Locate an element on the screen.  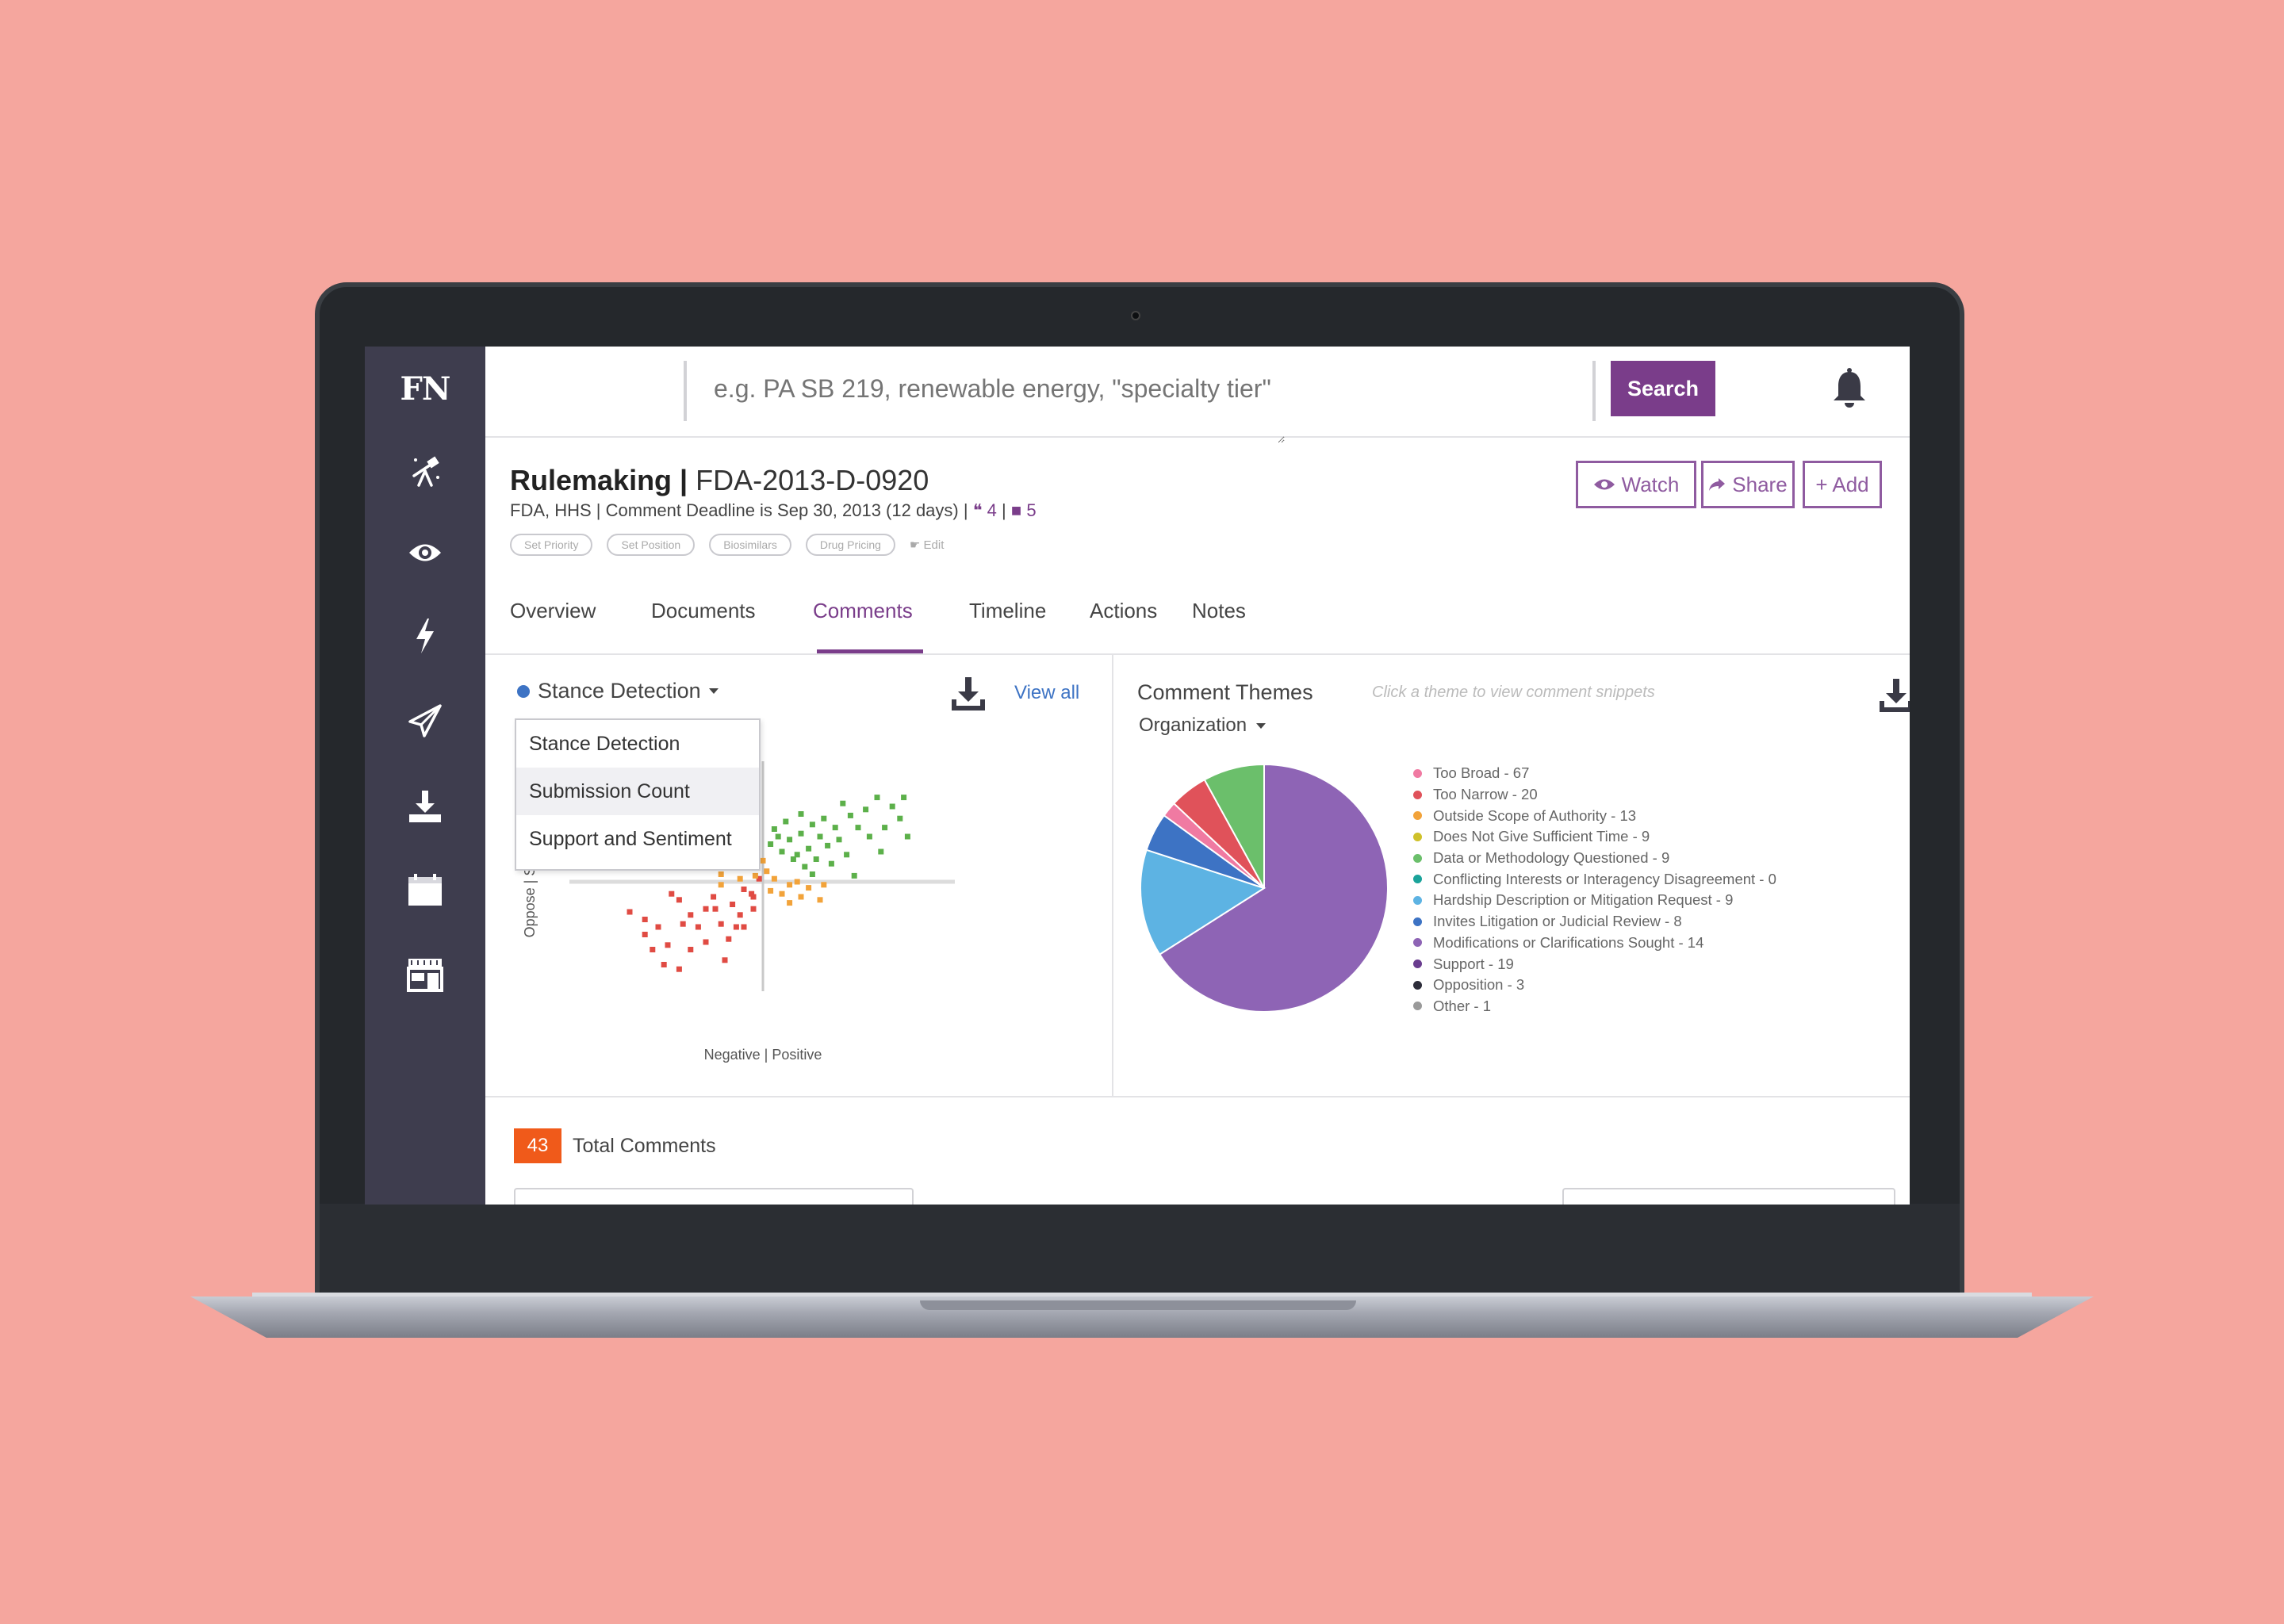
watch-button: Watch is located at coordinates (1636, 484).